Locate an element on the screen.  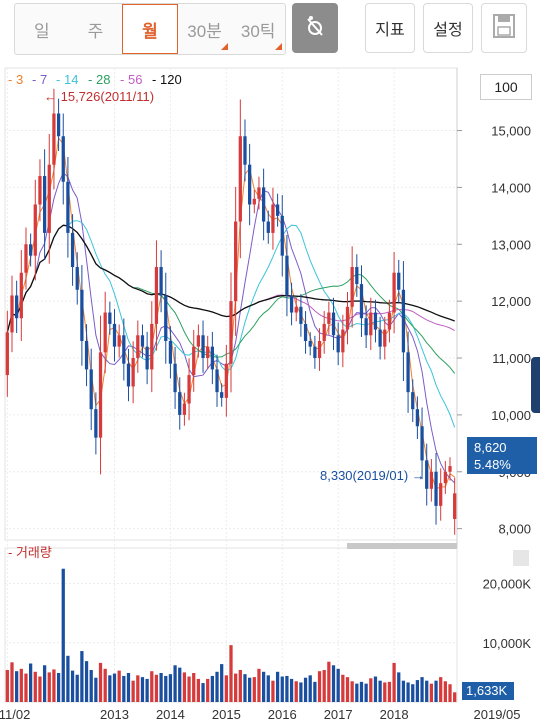
settings-label: 설정 is located at coordinates (448, 30).